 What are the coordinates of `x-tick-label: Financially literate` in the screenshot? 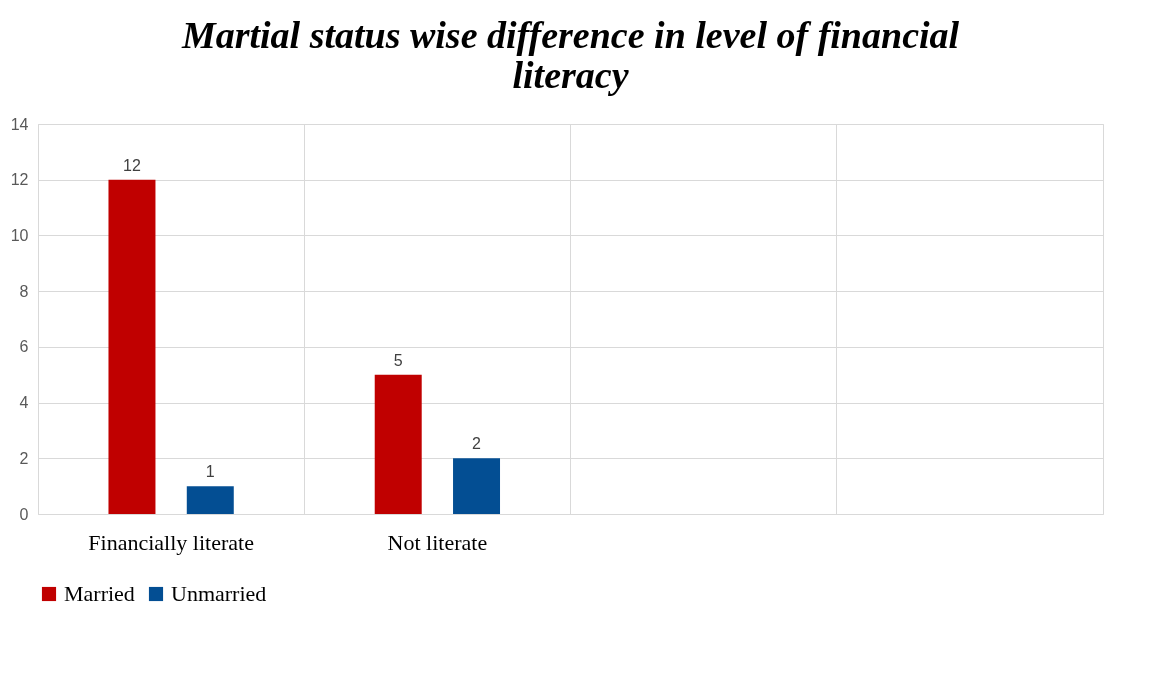 It's located at (171, 542).